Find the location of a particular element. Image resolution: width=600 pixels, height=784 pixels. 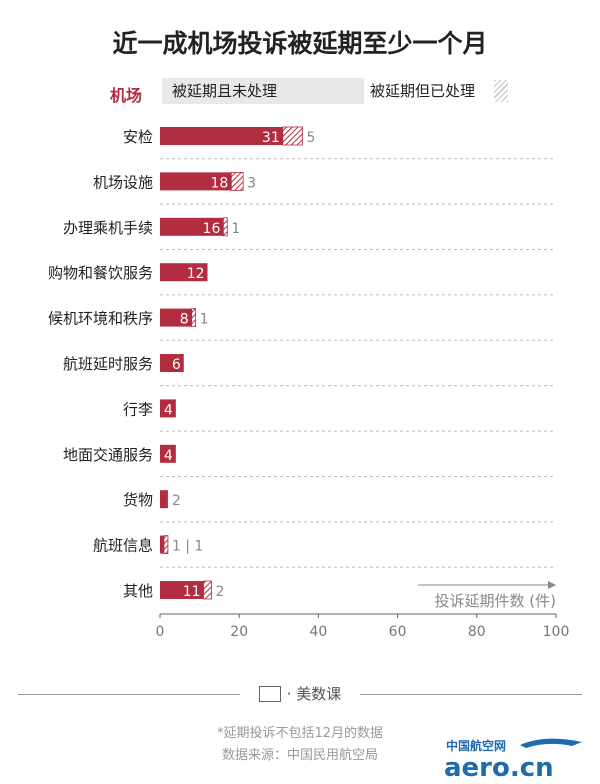

category-label: 航班信息 is located at coordinates (123, 546).